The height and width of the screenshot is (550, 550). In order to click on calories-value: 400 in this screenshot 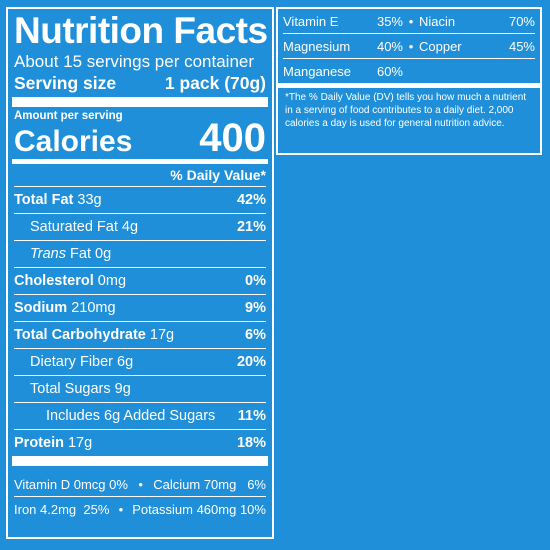, I will do `click(232, 138)`.